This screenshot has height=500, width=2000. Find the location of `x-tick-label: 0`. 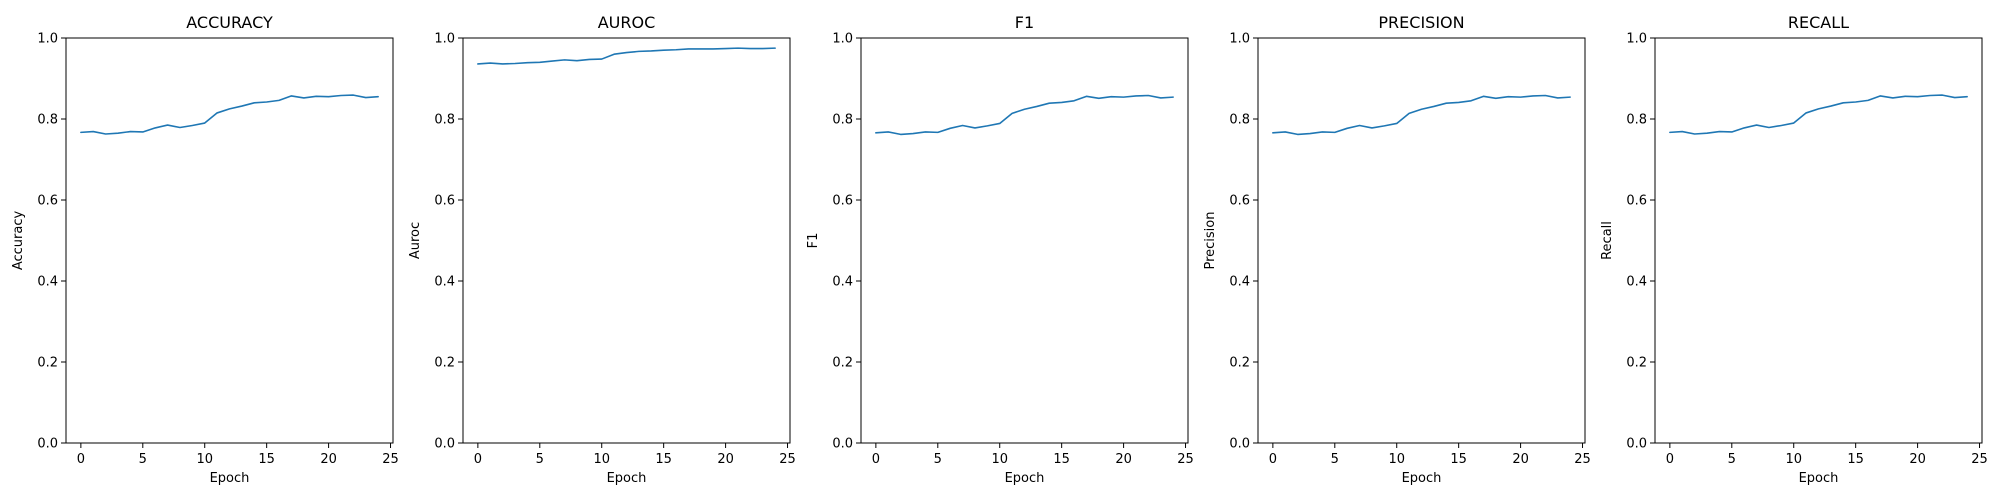

x-tick-label: 0 is located at coordinates (478, 459).